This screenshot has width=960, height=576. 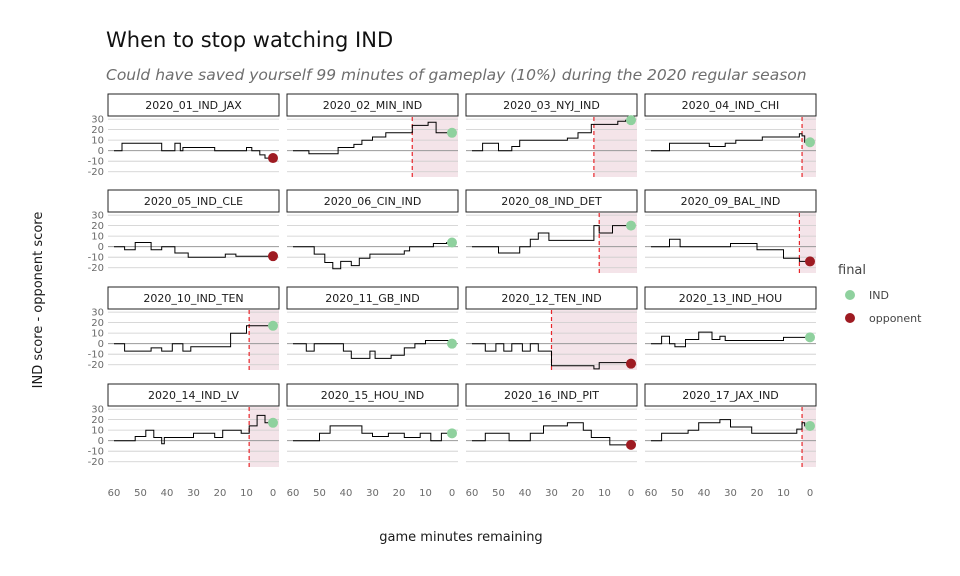 I want to click on strip-label: 2020_06_CIN_IND, so click(x=373, y=201).